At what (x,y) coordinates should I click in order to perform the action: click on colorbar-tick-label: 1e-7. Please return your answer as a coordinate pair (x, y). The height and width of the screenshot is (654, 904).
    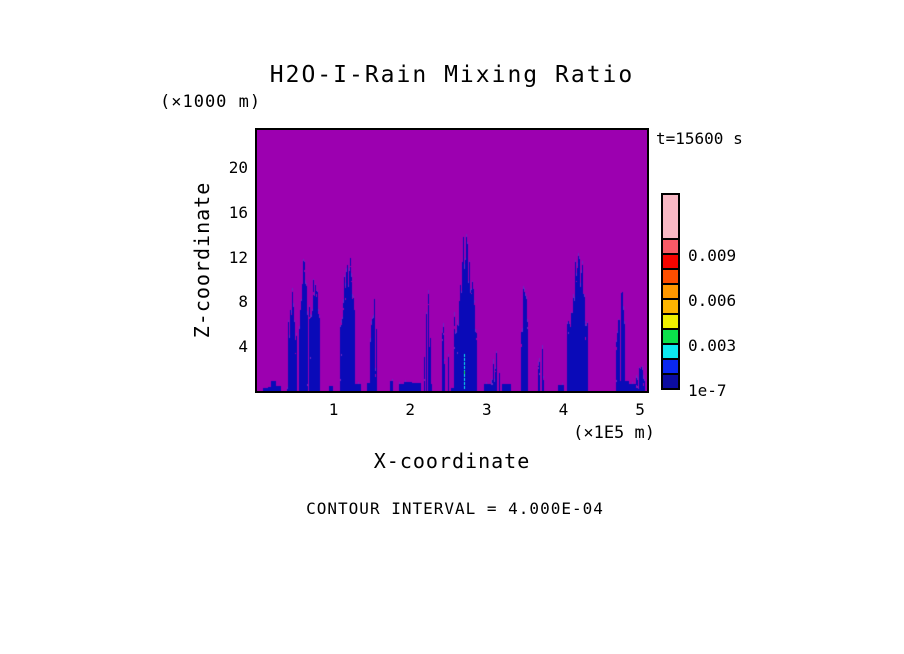
    Looking at the image, I should click on (707, 390).